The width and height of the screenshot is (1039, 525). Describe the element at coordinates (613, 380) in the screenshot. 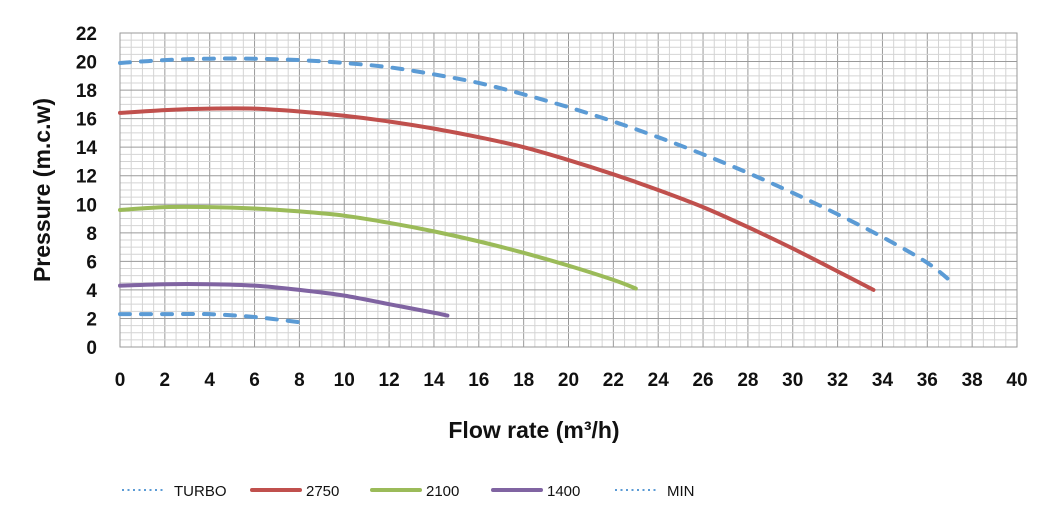

I see `x-tick-label: 22` at that location.